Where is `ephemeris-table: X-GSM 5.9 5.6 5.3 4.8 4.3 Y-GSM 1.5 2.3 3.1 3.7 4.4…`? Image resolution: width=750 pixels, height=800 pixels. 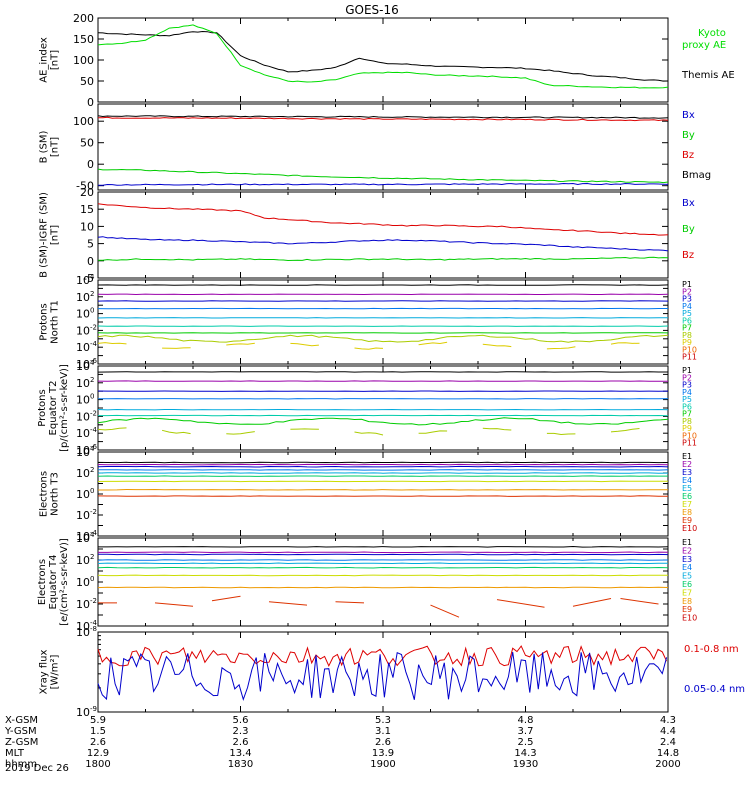
ephemeris-table: X-GSM 5.9 5.6 5.3 4.8 4.3 Y-GSM 1.5 2.3 3.1 3.7 4.4… is located at coordinates (342, 742).